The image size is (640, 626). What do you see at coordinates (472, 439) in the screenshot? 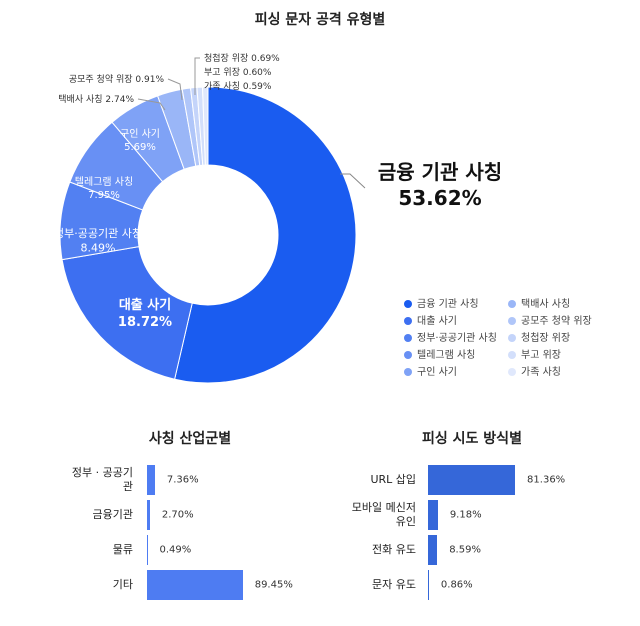
I see `chart-title: 피싱 시도 방식별` at bounding box center [472, 439].